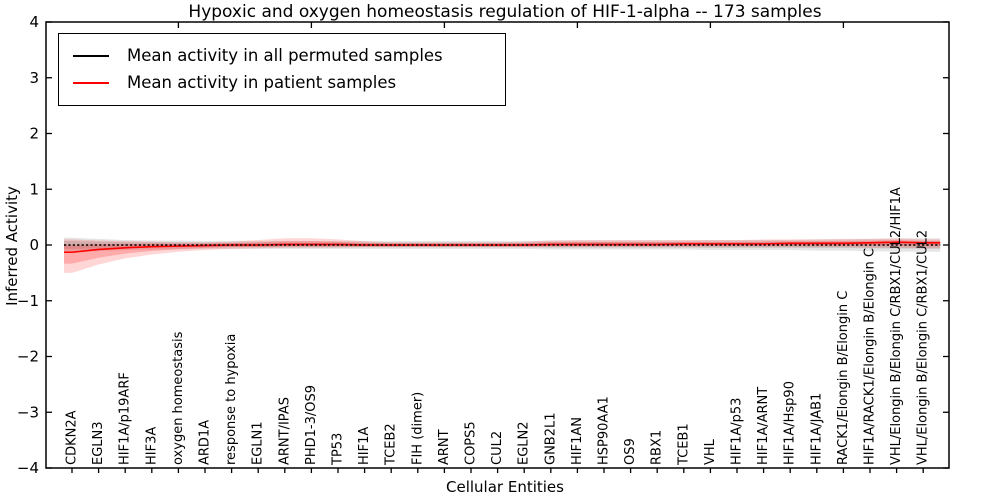  I want to click on x-tick-label: HIF1A/Hsp90, so click(790, 423).